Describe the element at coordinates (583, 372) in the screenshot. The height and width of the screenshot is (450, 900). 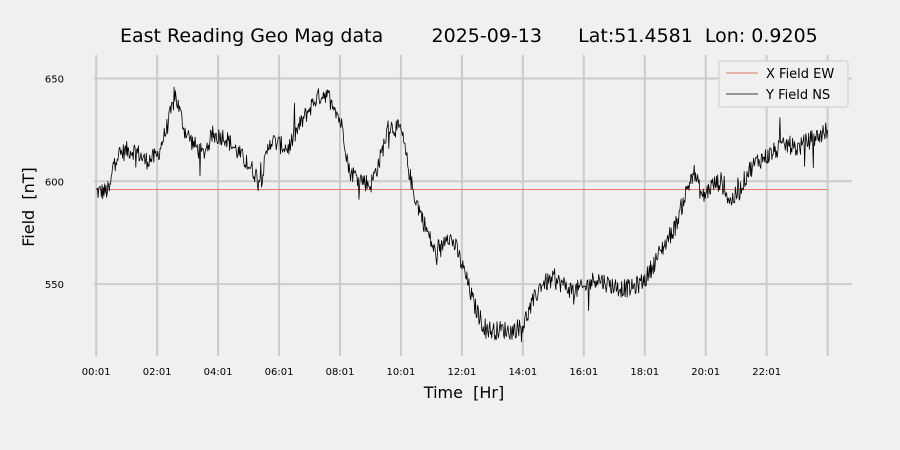
I see `x-tick-label: 16:01` at that location.